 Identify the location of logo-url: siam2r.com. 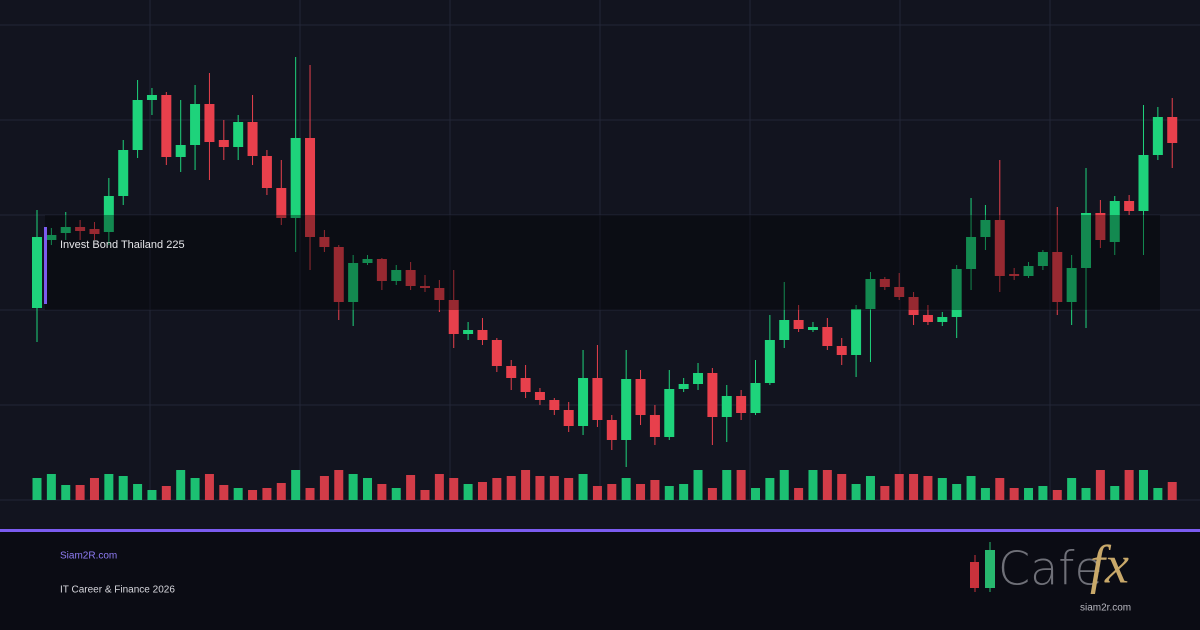
(1105, 608).